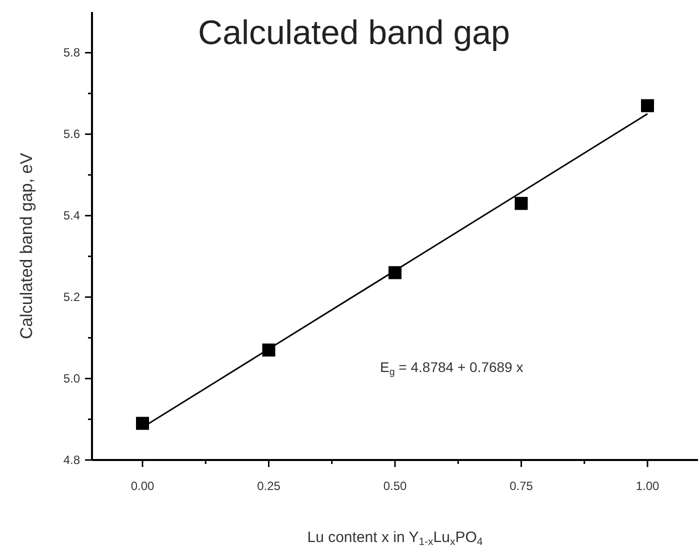 The width and height of the screenshot is (700, 558). I want to click on x-axis-title: Lu content x in Y$_{1-x}$Lu$_{x}$PO$_{4}$, so click(395, 538).